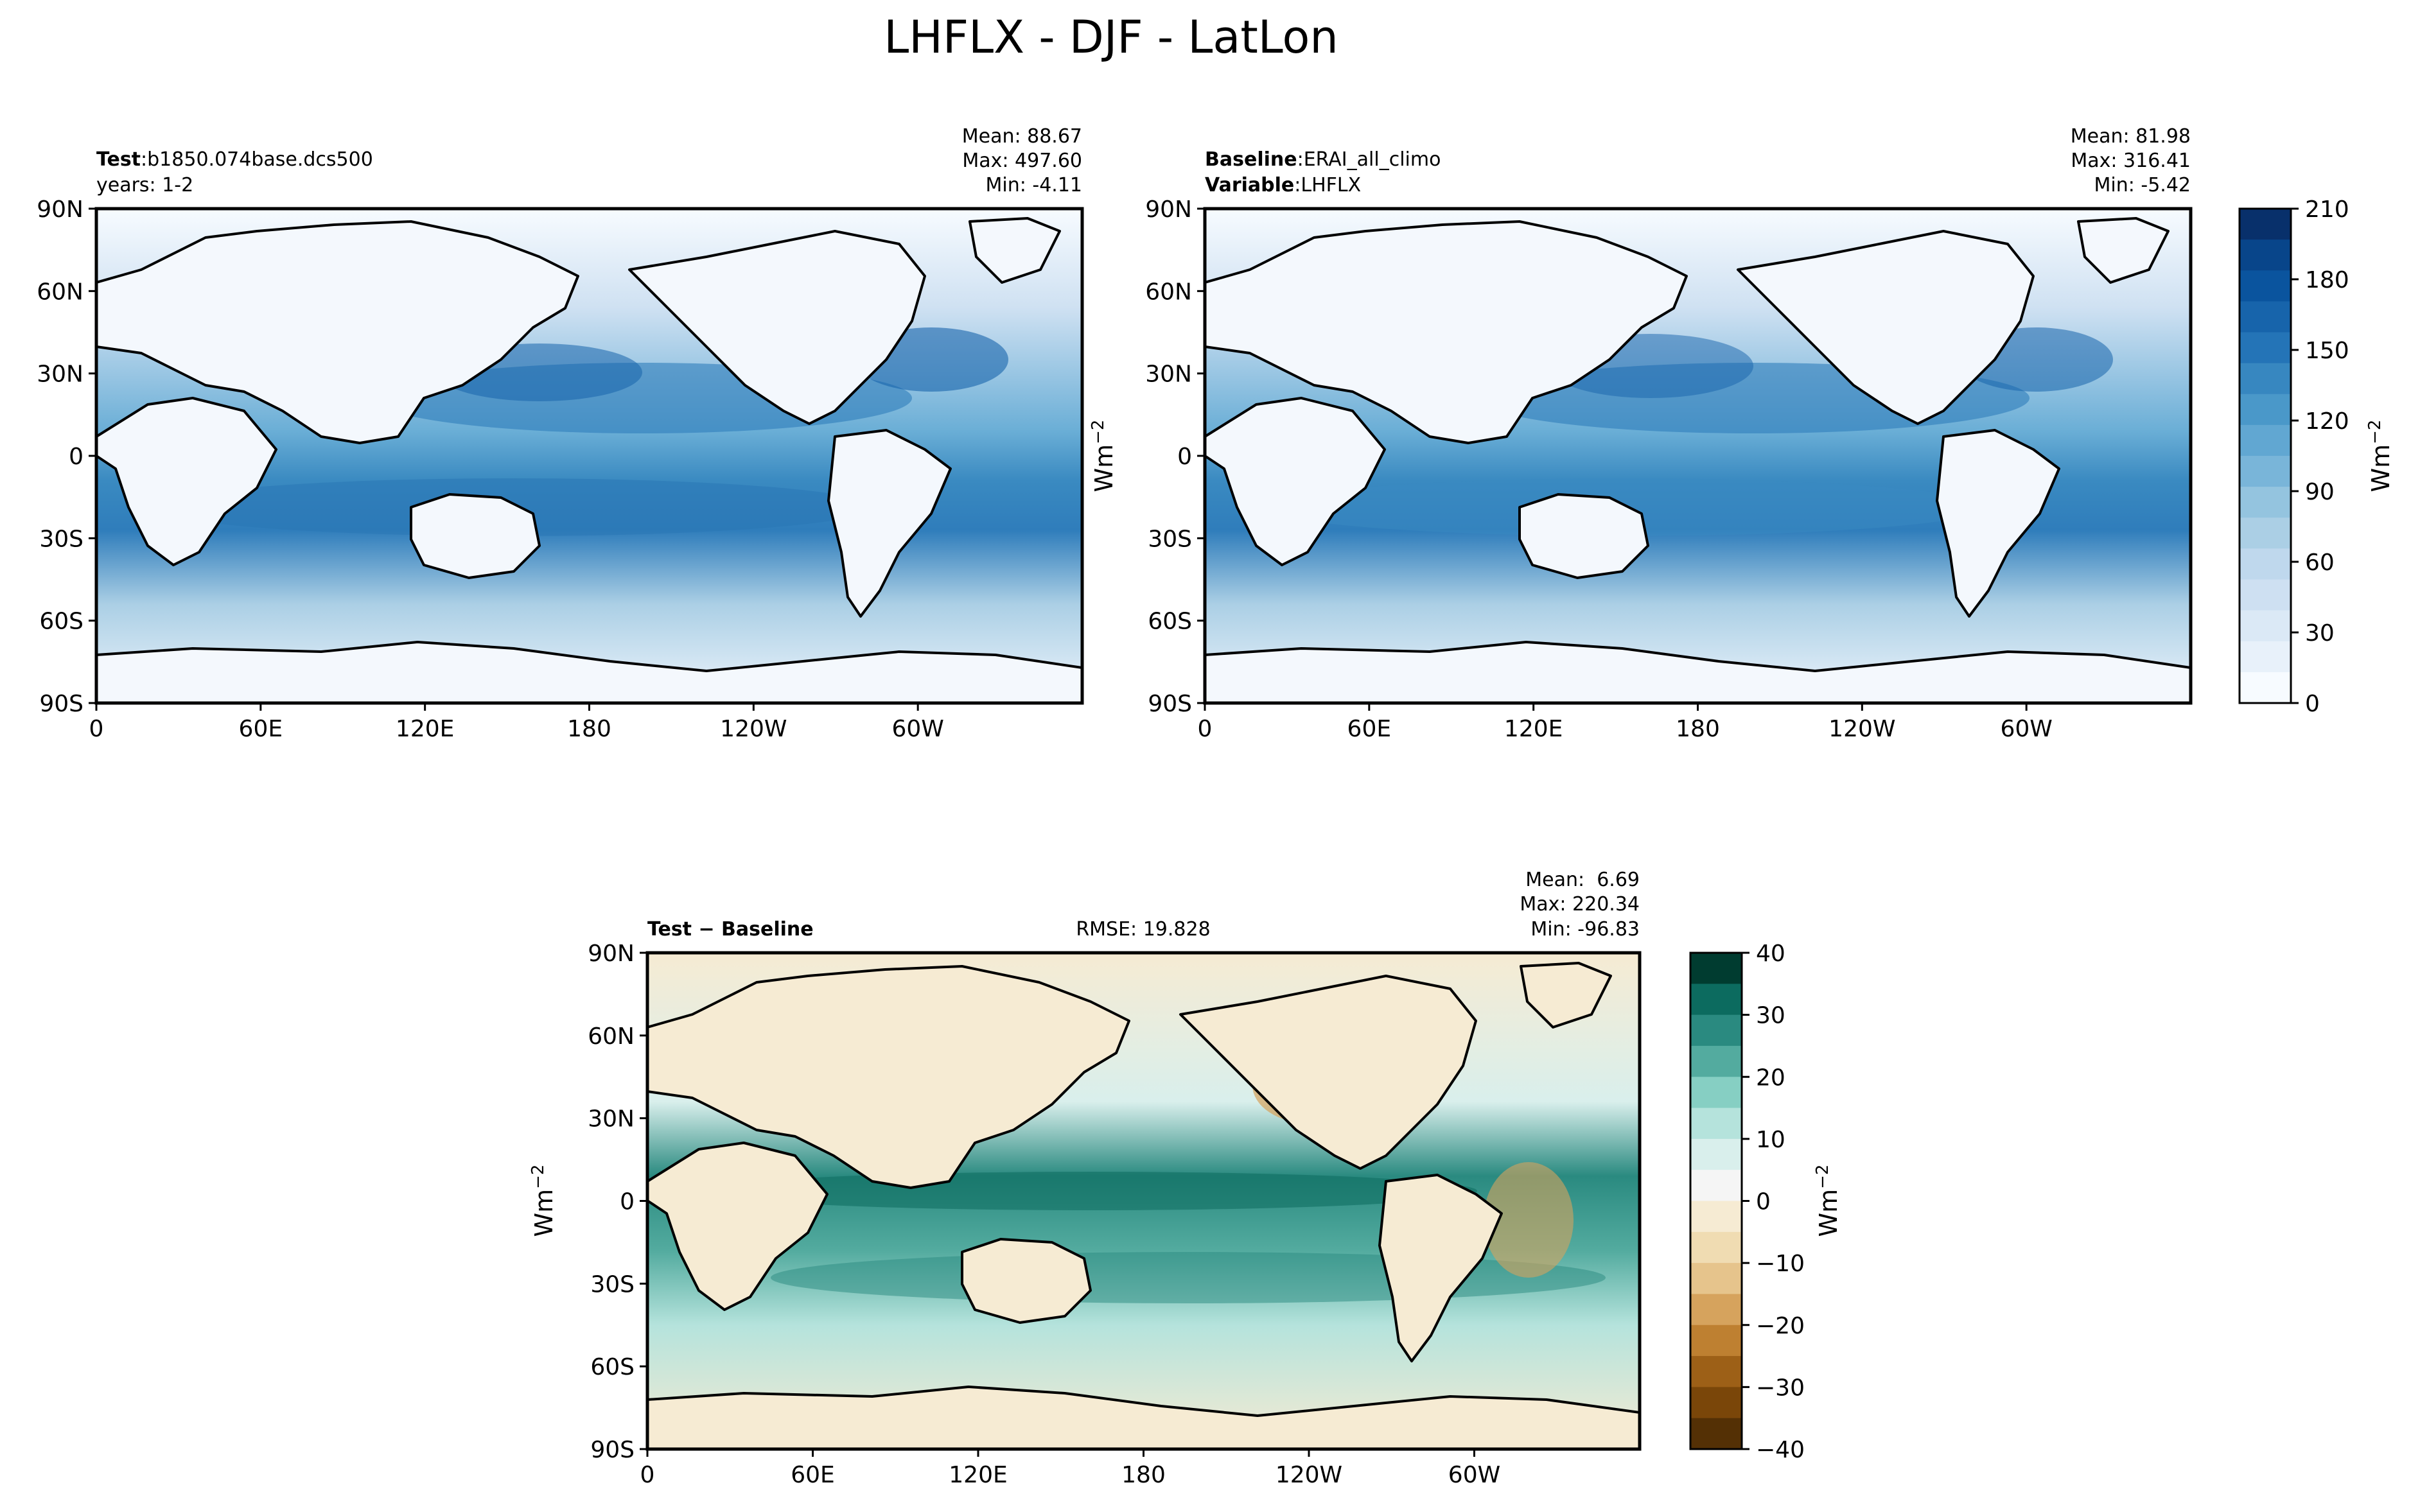 Image resolution: width=2411 pixels, height=1512 pixels. I want to click on figure-title: LHFLX - DJF - LatLon, so click(1111, 37).